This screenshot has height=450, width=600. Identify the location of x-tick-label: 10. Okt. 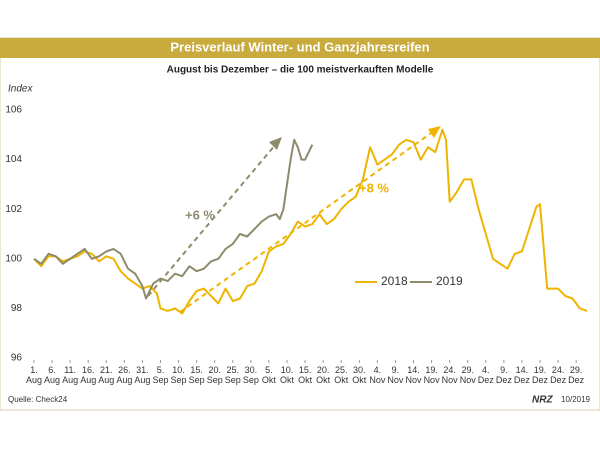
(286, 375).